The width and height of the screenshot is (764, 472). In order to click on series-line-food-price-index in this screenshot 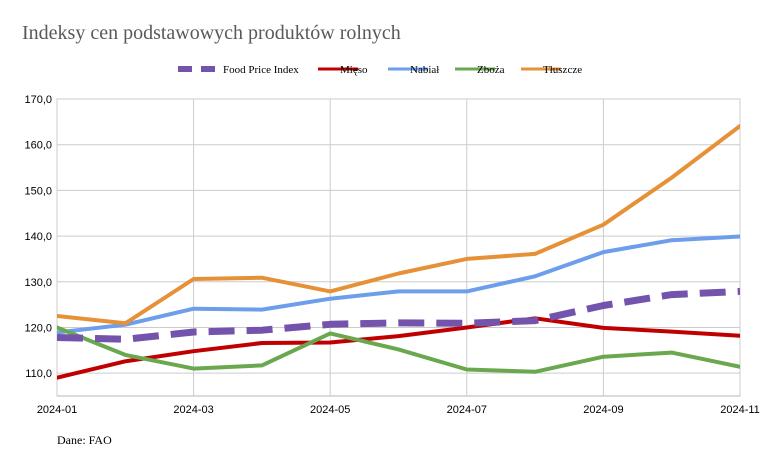, I will do `click(398, 315)`.